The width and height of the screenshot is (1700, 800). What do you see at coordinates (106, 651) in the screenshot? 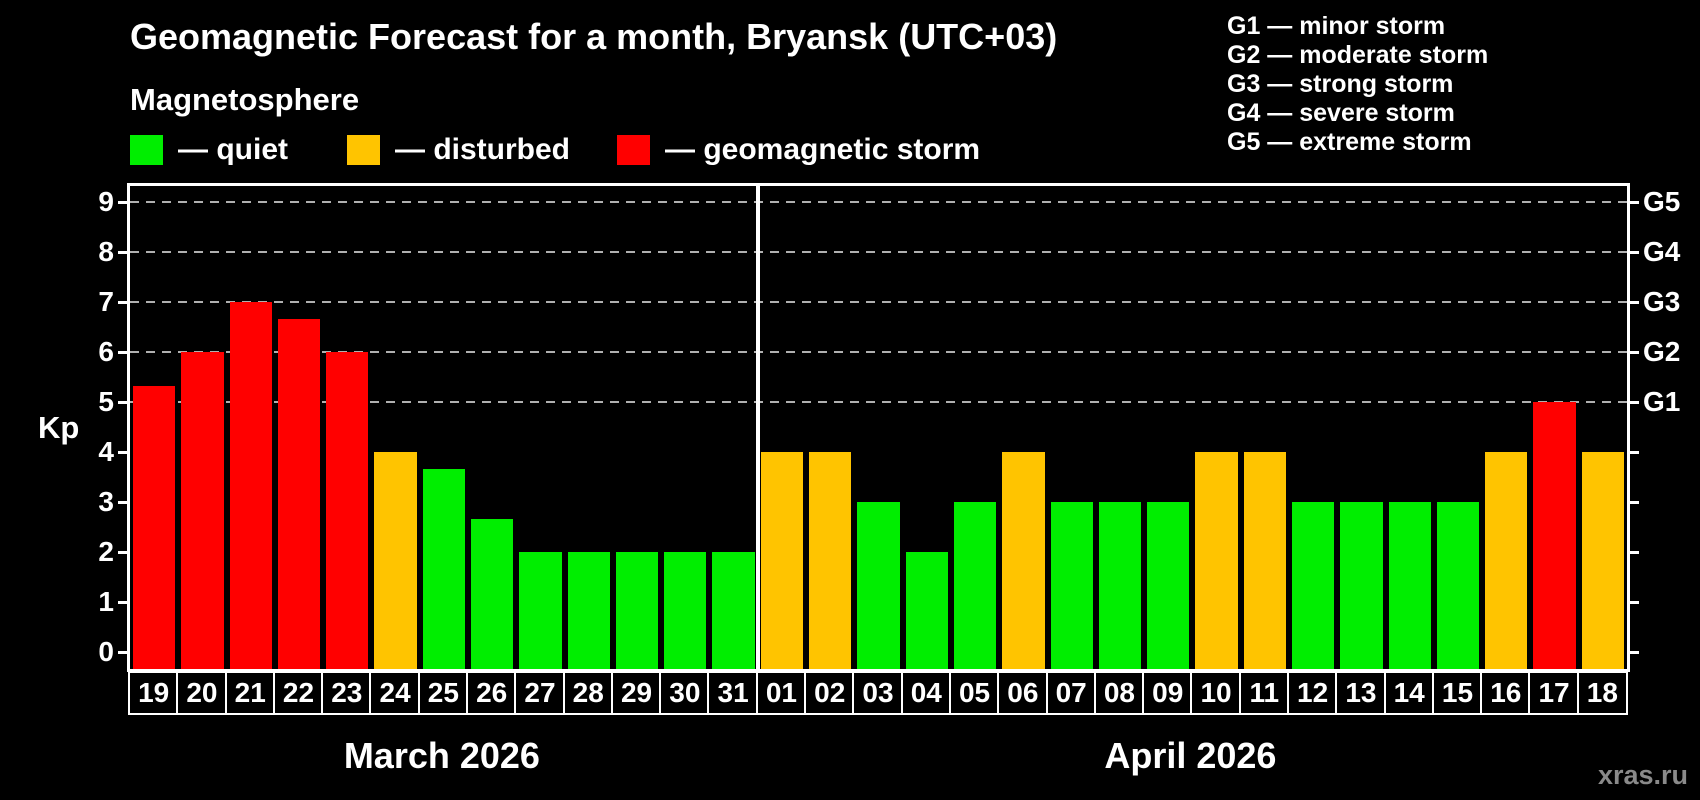
I see `kp-tick-label-0: 0` at bounding box center [106, 651].